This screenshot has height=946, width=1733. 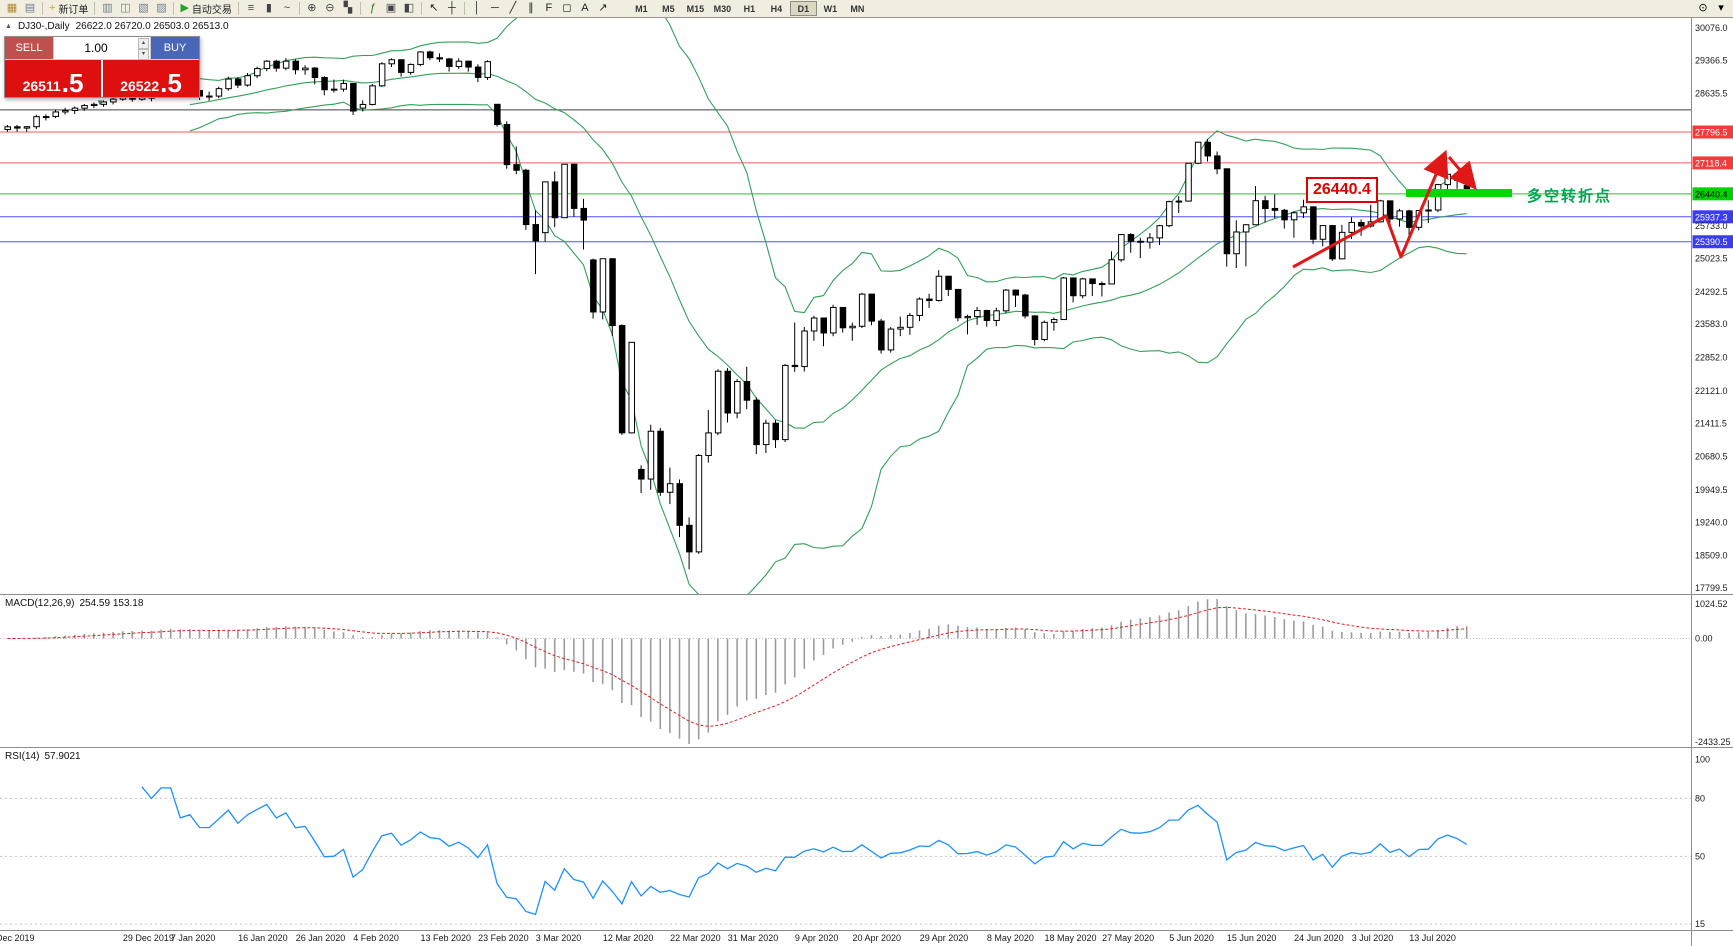 I want to click on bar-chart-button: ≡, so click(x=251, y=9).